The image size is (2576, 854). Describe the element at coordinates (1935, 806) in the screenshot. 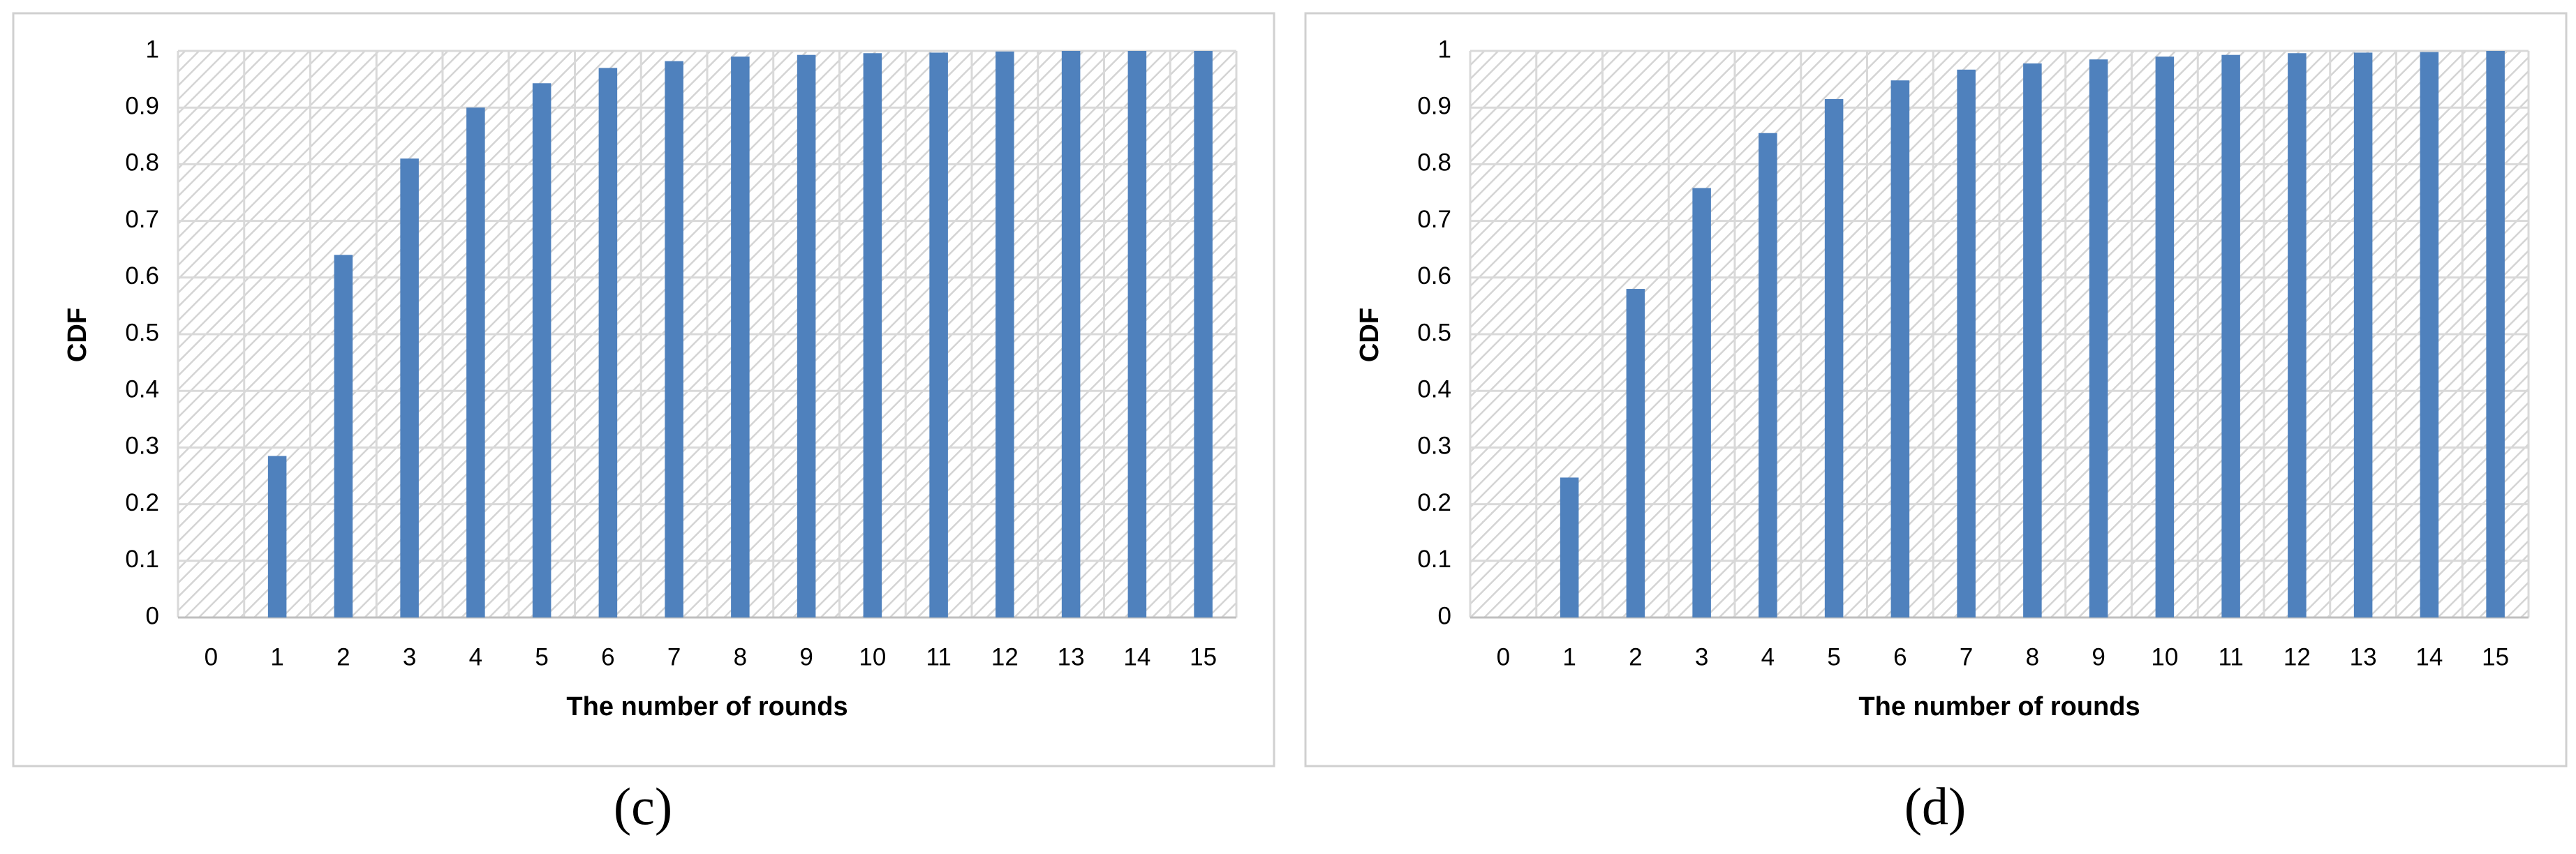

I see `panel-label: (d)` at that location.